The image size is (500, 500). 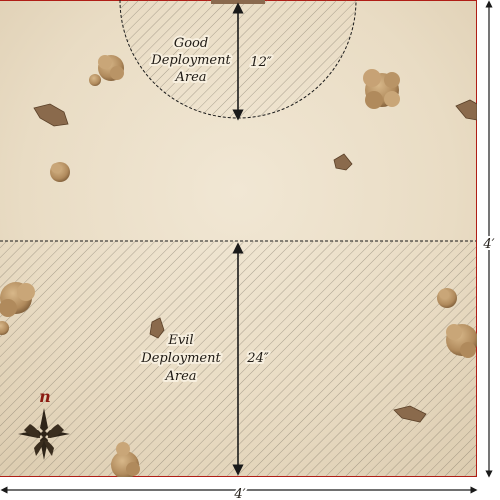 What do you see at coordinates (257, 358) in the screenshot?
I see `evil-depth-label: 24″` at bounding box center [257, 358].